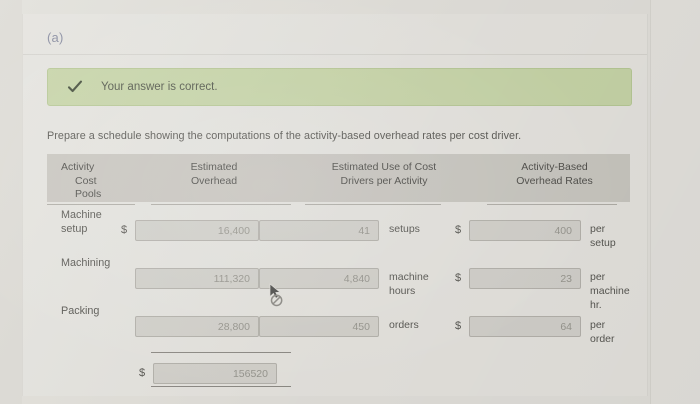  I want to click on input-estimated-use-packing: 450, so click(319, 326).